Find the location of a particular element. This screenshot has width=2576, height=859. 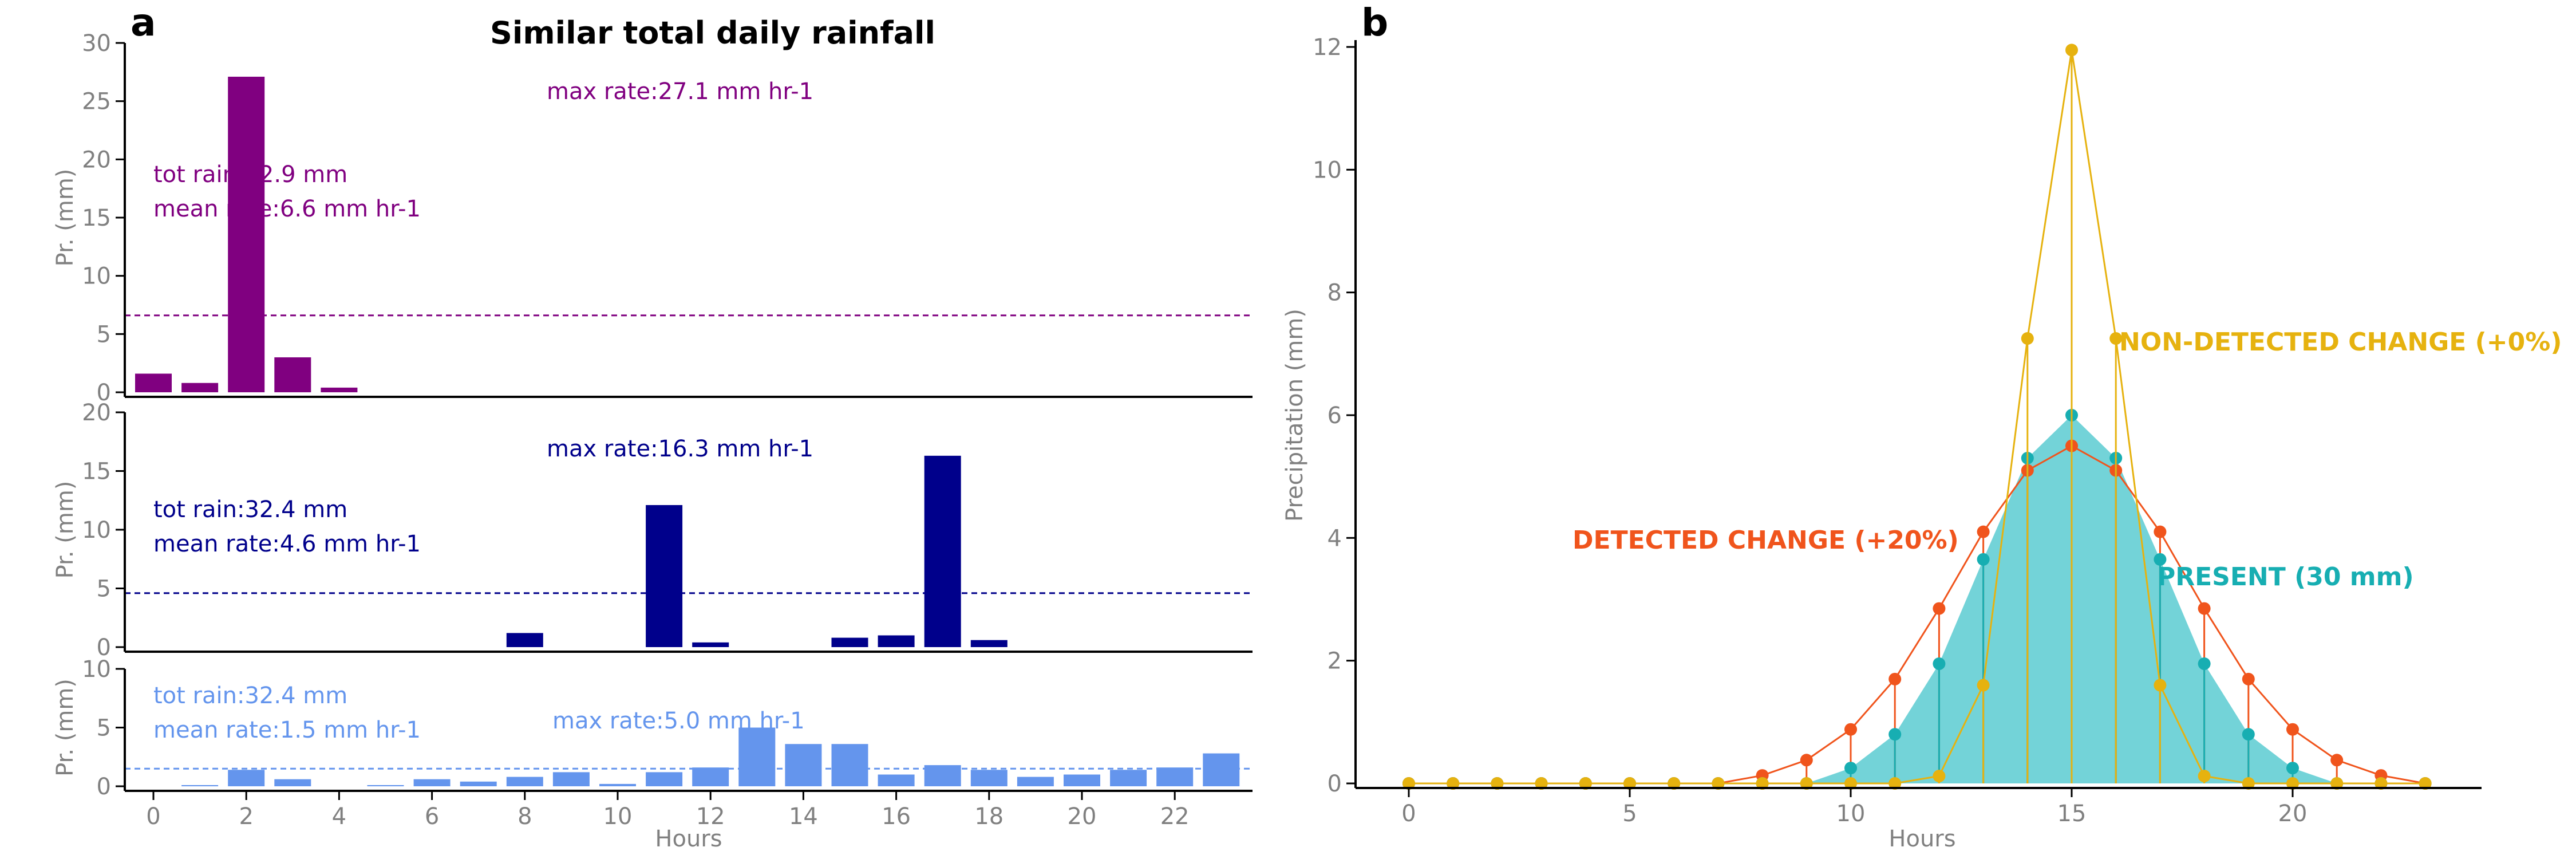

y-axis-label-s3: Pr. (mm) is located at coordinates (65, 728).